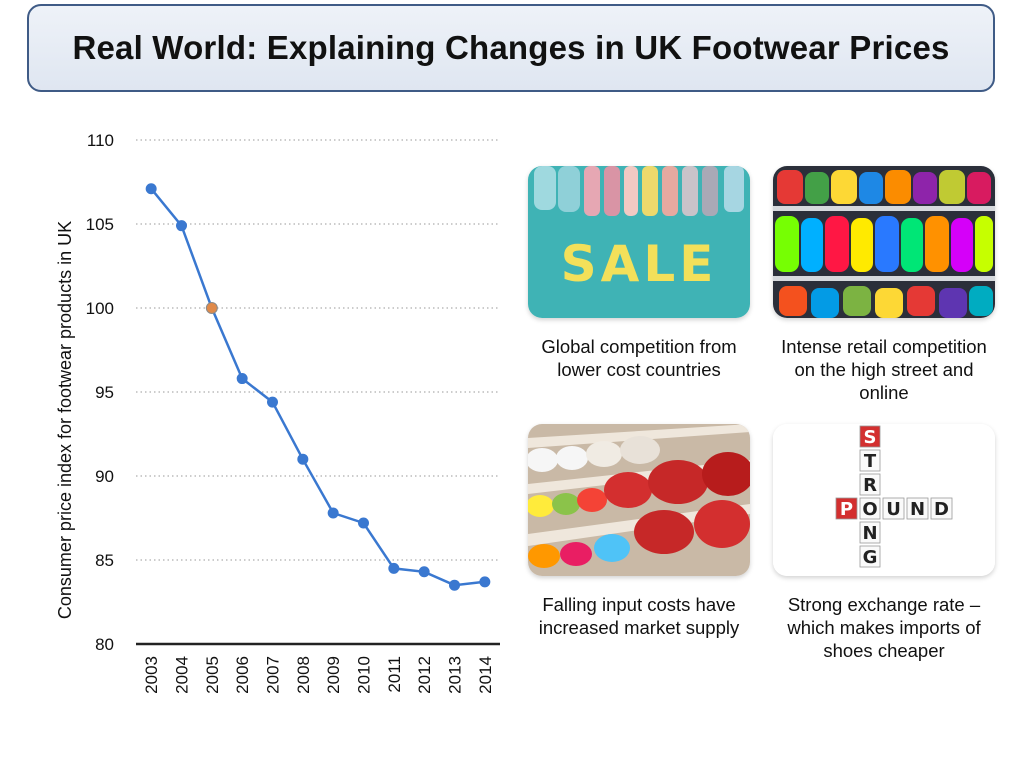 The image size is (1024, 768). I want to click on x-tick-label: 2004, so click(182, 675).